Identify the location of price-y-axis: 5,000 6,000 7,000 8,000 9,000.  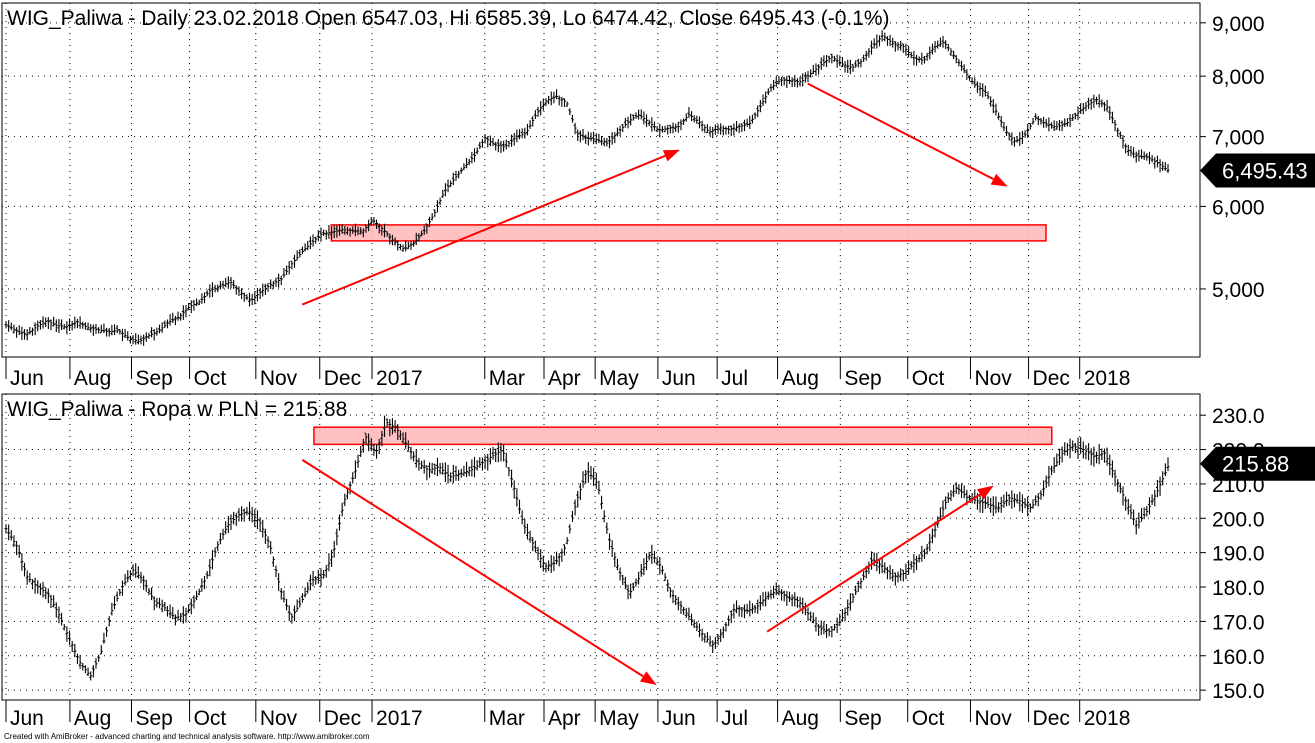
(1232, 157).